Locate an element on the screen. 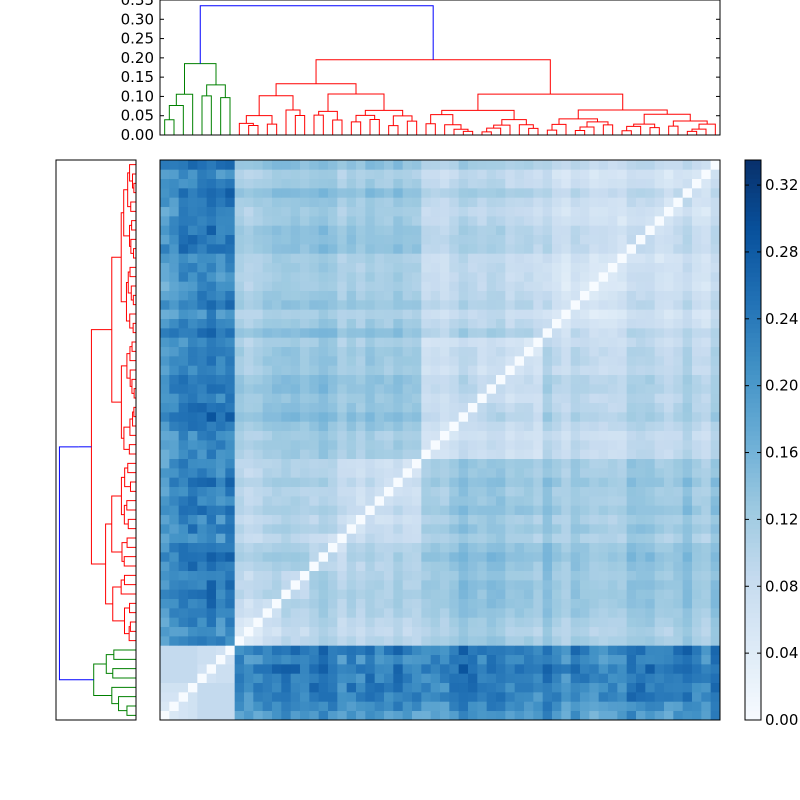 This screenshot has width=800, height=800. colorbar-tick-label: 0.32 is located at coordinates (781, 185).